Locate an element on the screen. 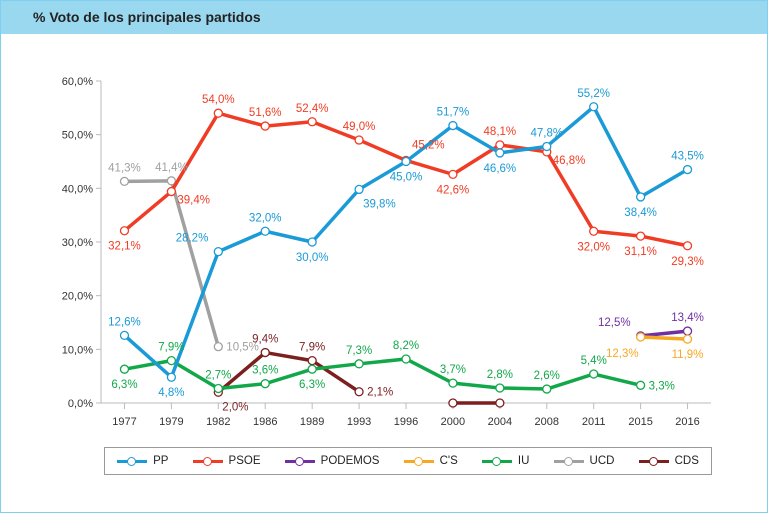  data-label-pp: 45,0% is located at coordinates (406, 178).